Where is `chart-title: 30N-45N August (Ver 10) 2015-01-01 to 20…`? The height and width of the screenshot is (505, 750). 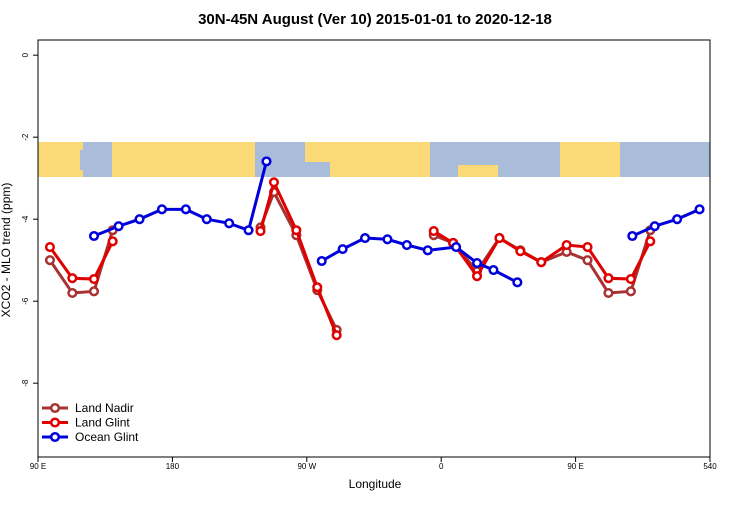 chart-title: 30N-45N August (Ver 10) 2015-01-01 to 20… is located at coordinates (375, 19).